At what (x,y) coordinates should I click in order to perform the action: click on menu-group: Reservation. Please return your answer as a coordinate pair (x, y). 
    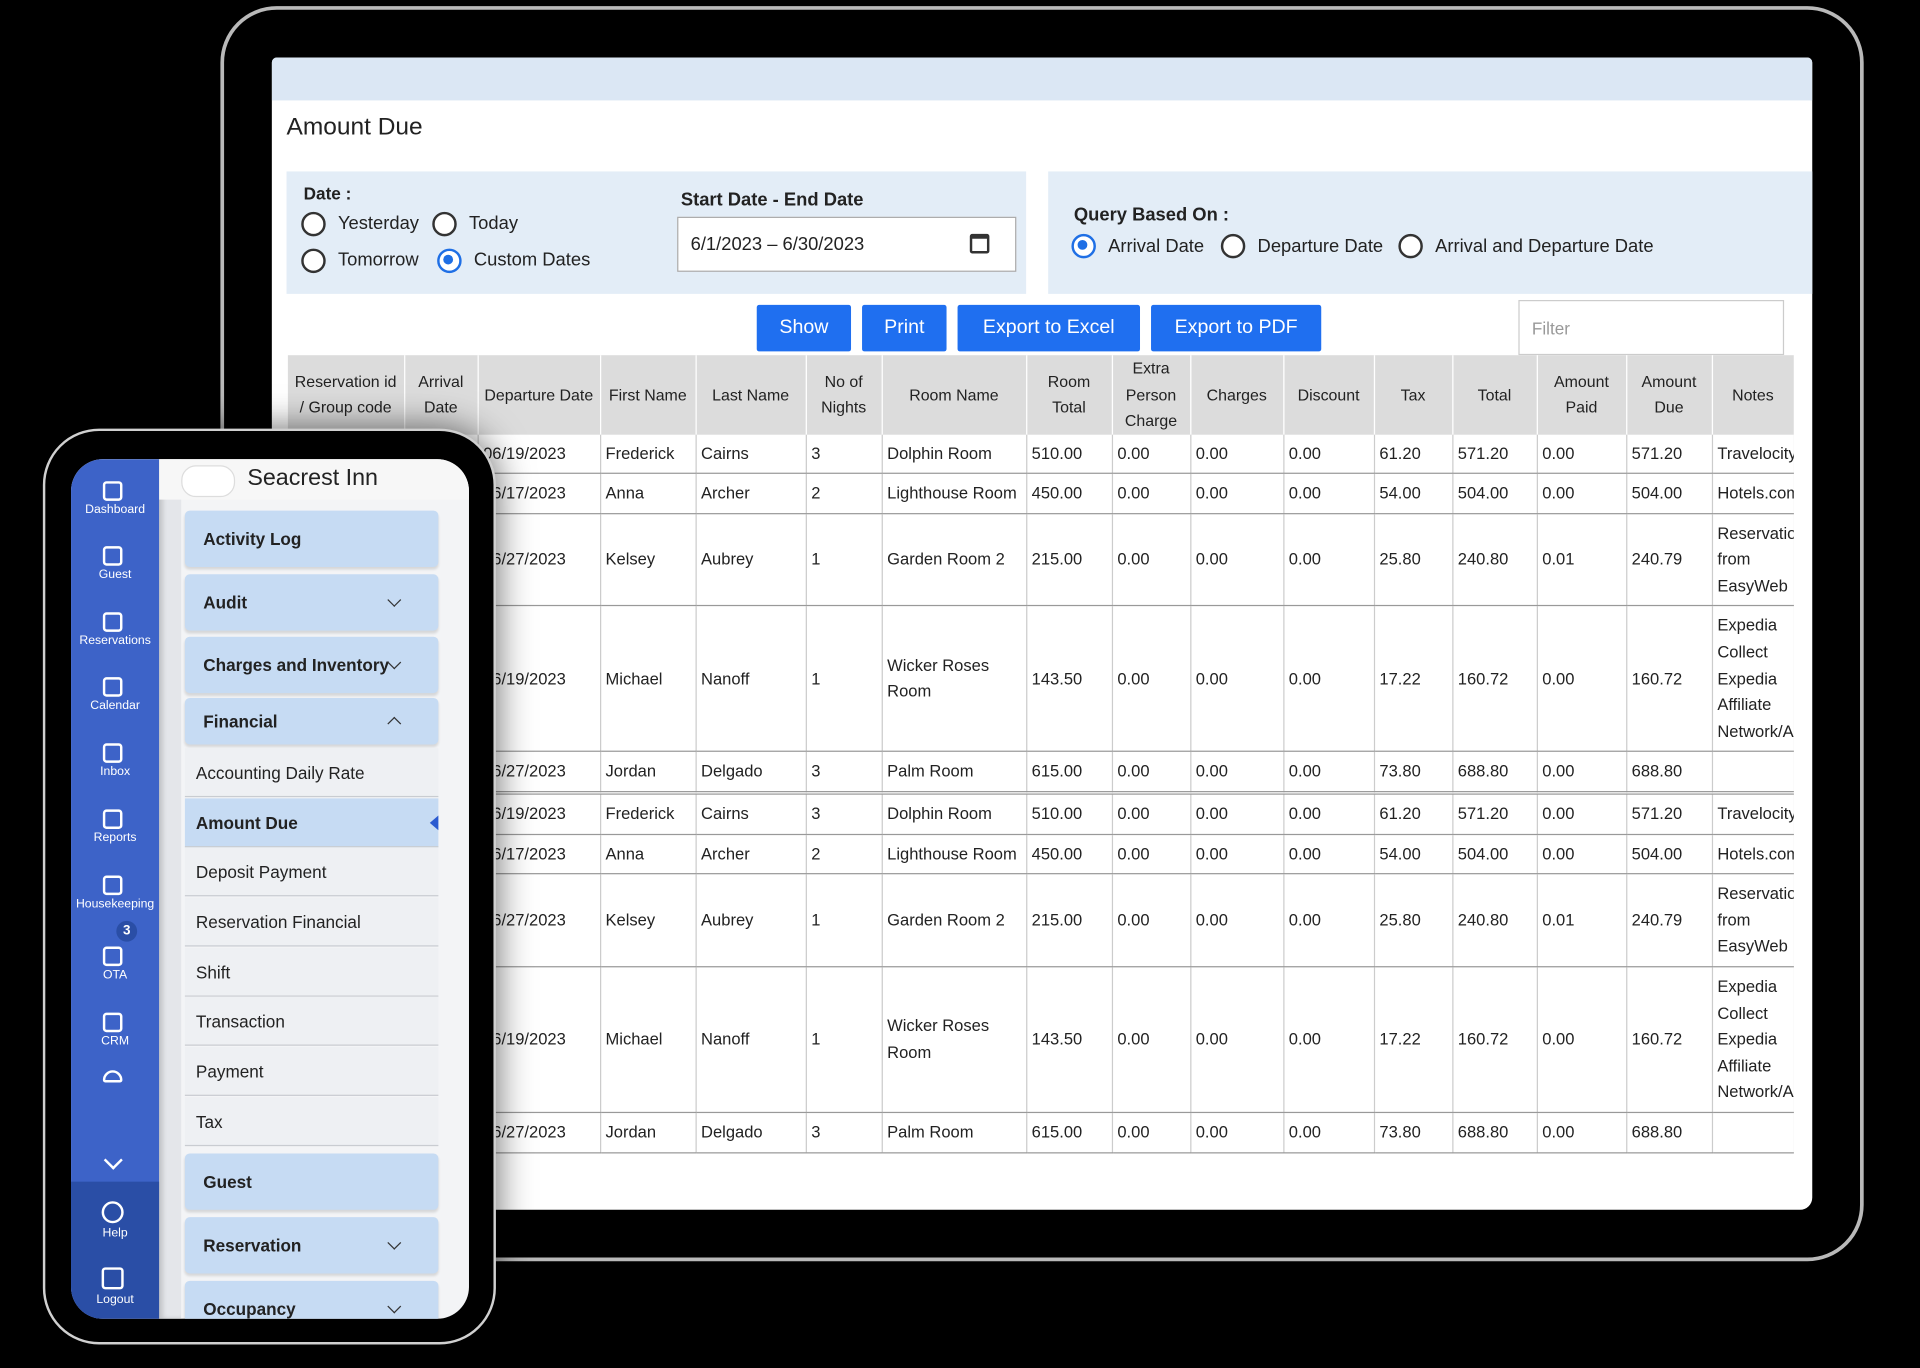
    Looking at the image, I should click on (311, 1245).